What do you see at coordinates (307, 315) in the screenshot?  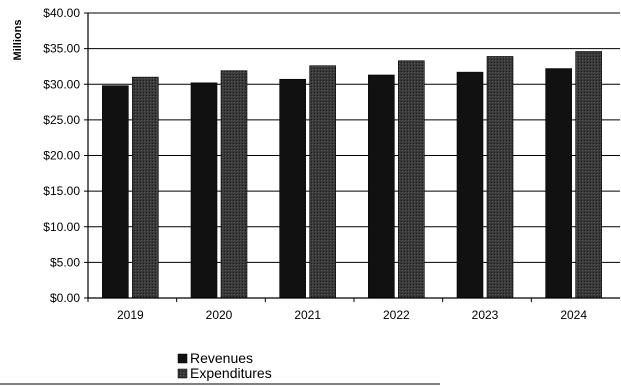 I see `x-tick-label: 2021` at bounding box center [307, 315].